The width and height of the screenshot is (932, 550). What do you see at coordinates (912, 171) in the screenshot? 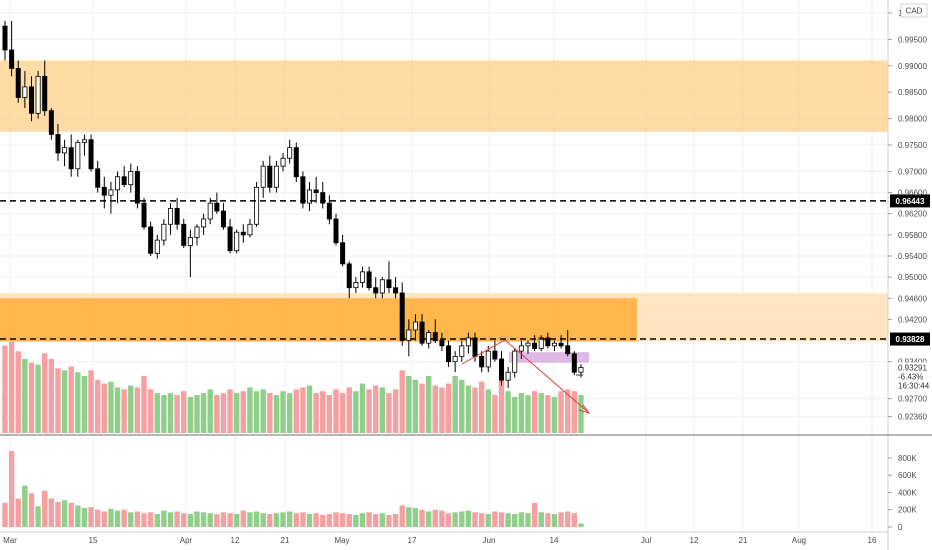
I see `price-tick-label: 0.97000` at bounding box center [912, 171].